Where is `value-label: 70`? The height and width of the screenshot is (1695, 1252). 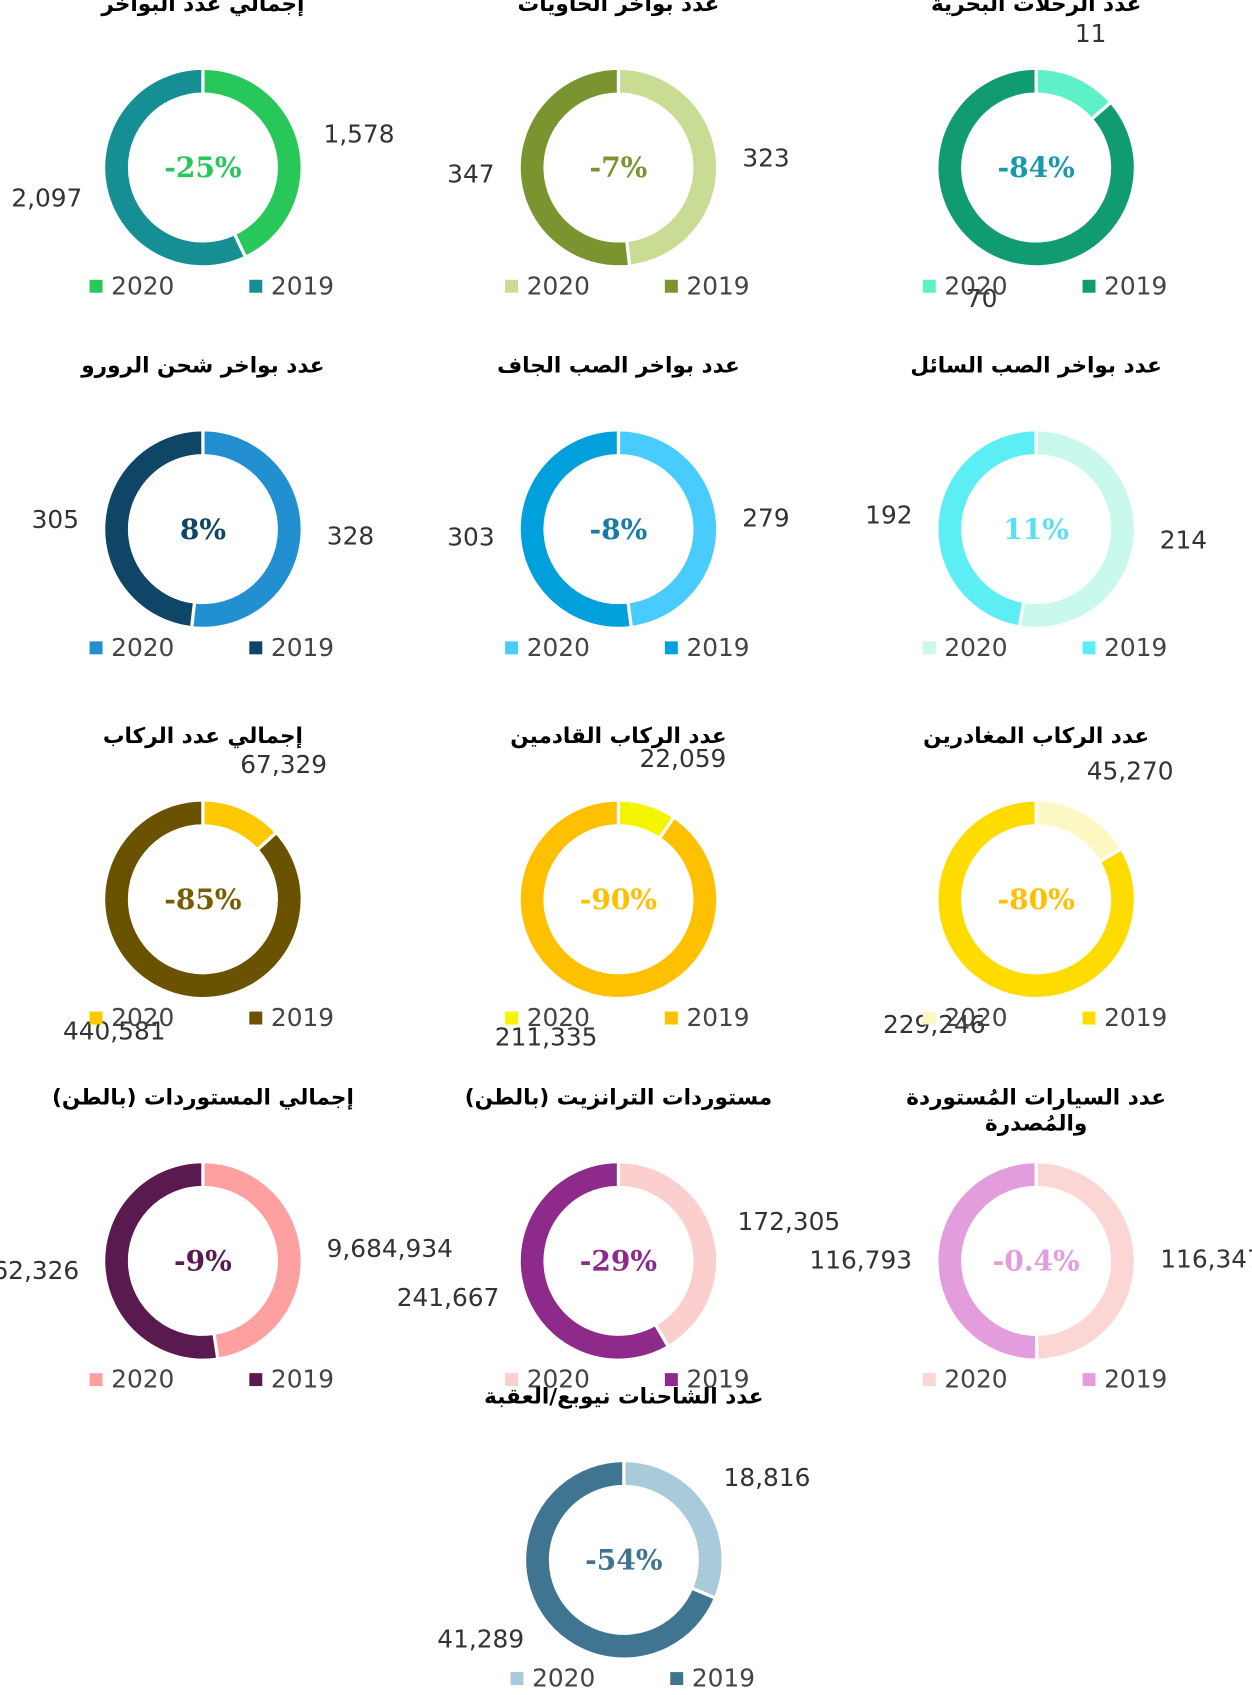
value-label: 70 is located at coordinates (982, 298).